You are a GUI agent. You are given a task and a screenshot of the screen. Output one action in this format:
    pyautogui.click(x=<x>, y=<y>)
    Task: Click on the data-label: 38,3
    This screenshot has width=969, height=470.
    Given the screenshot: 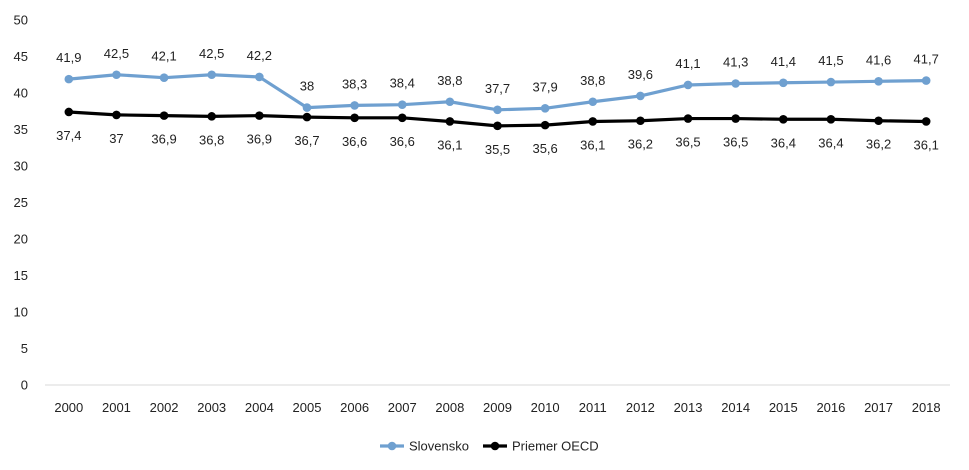 What is the action you would take?
    pyautogui.click(x=354, y=83)
    